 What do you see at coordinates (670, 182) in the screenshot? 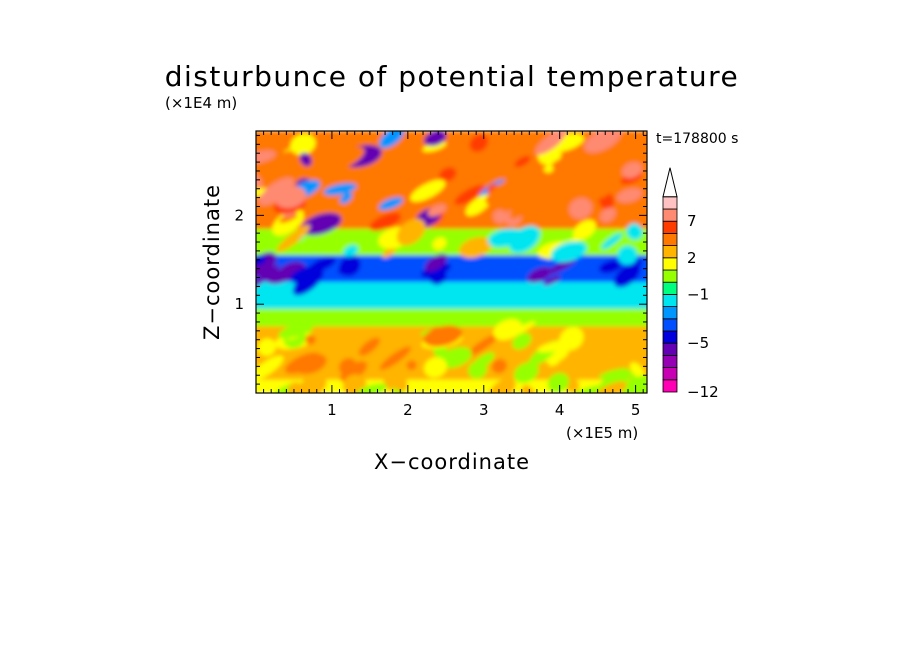
I see `colorbar-extend-arrow` at bounding box center [670, 182].